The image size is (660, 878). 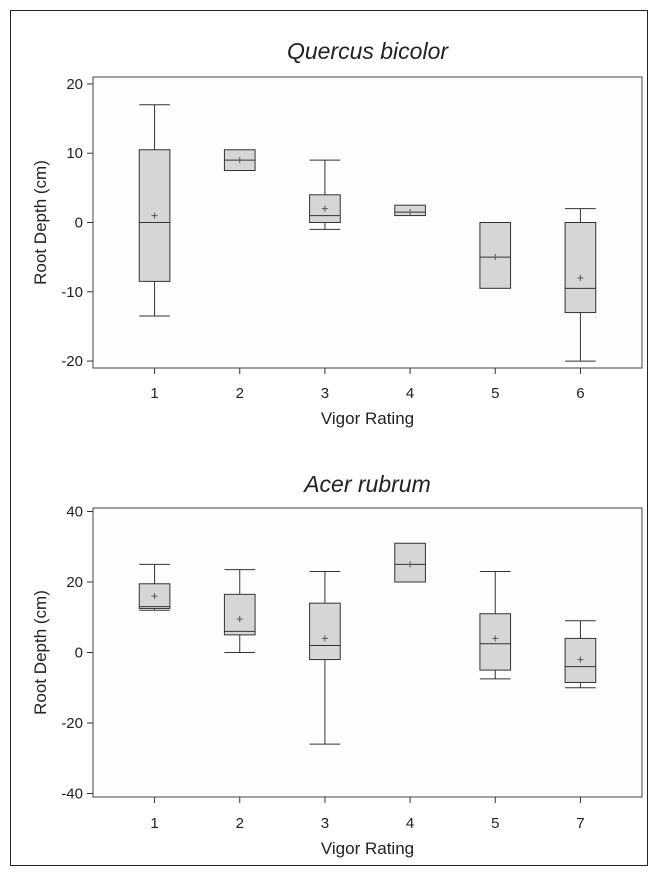 What do you see at coordinates (368, 51) in the screenshot?
I see `chart-title: Quercus bicolor` at bounding box center [368, 51].